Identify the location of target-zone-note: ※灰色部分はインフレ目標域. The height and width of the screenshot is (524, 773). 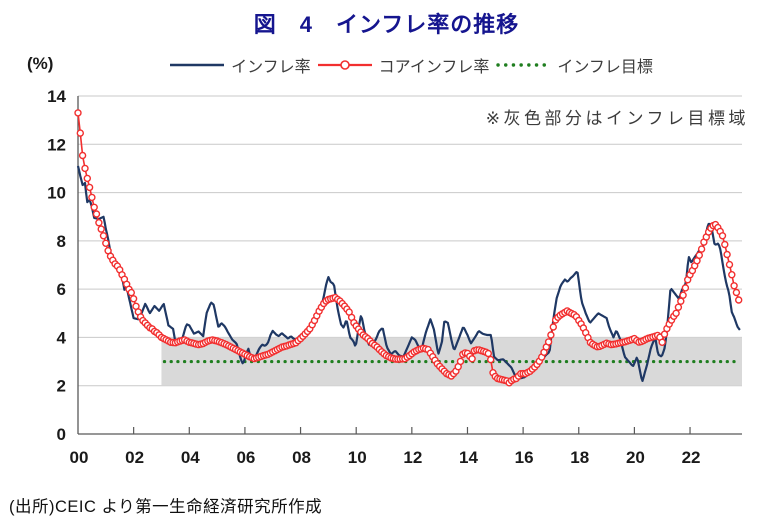
(617, 118).